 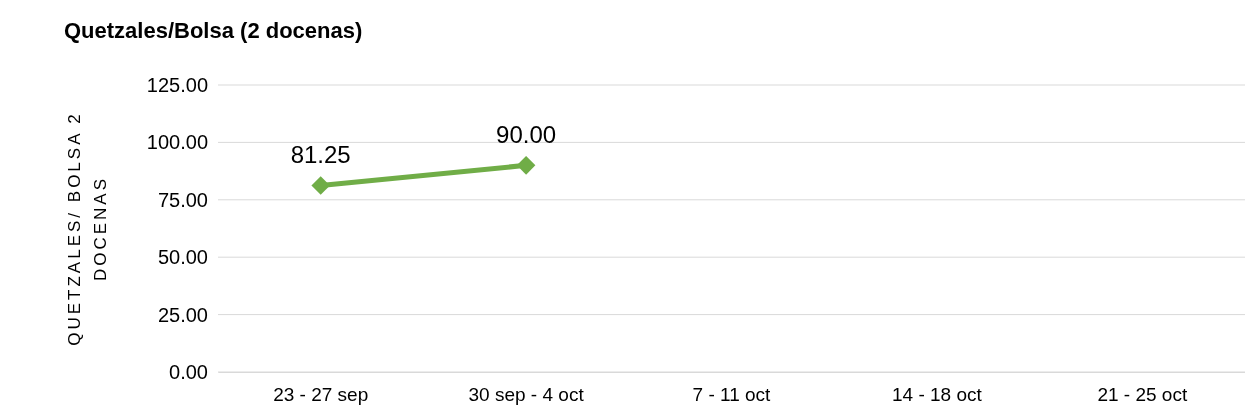 I want to click on chart-title: Quetzales/Bolsa (2 docenas), so click(x=213, y=30).